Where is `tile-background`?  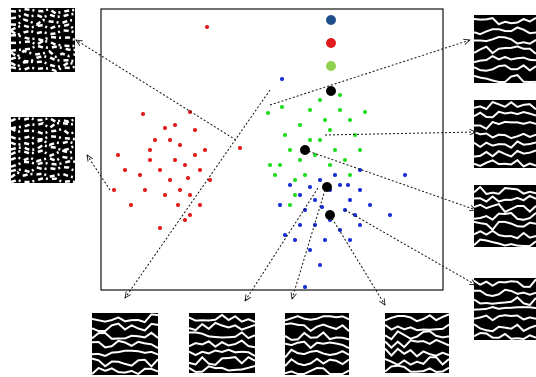
tile-background is located at coordinates (505, 216).